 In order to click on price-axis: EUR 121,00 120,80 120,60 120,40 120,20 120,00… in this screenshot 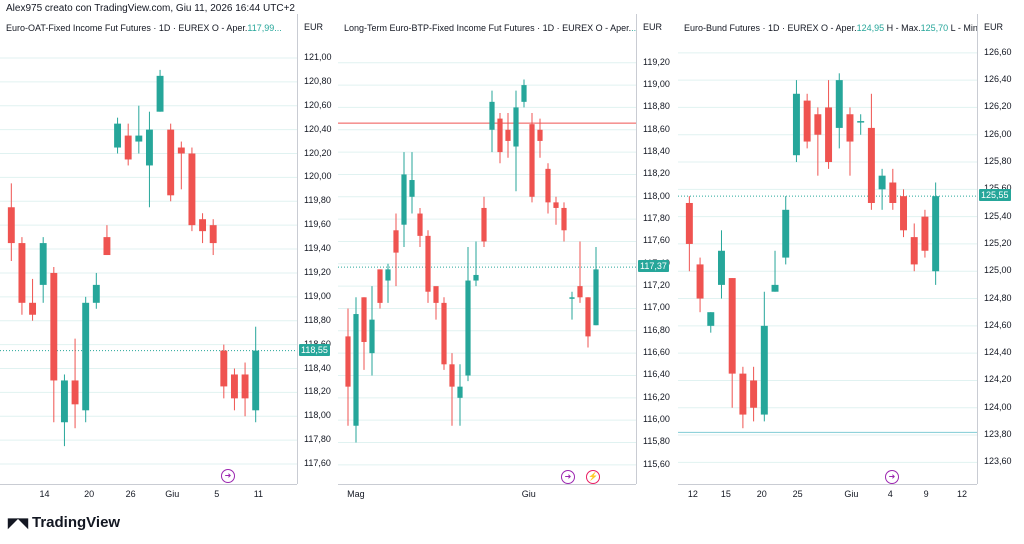, I will do `click(318, 249)`.